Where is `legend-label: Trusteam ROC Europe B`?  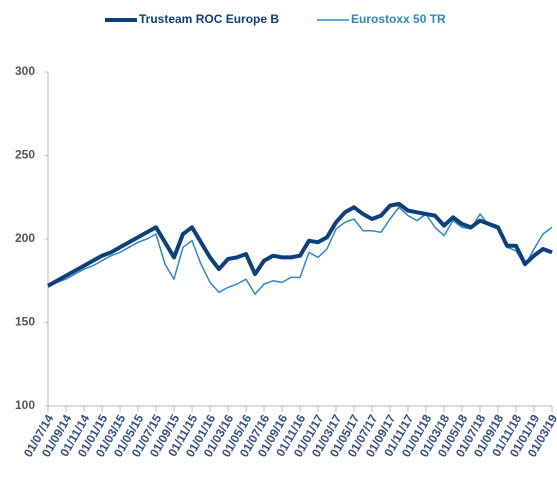 legend-label: Trusteam ROC Europe B is located at coordinates (209, 19).